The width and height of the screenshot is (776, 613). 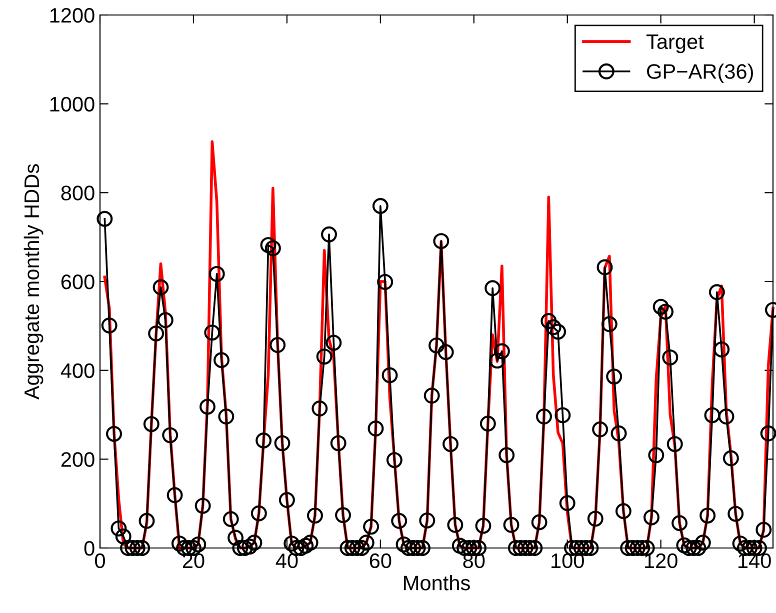 I want to click on x-axis-title: Months, so click(x=437, y=582).